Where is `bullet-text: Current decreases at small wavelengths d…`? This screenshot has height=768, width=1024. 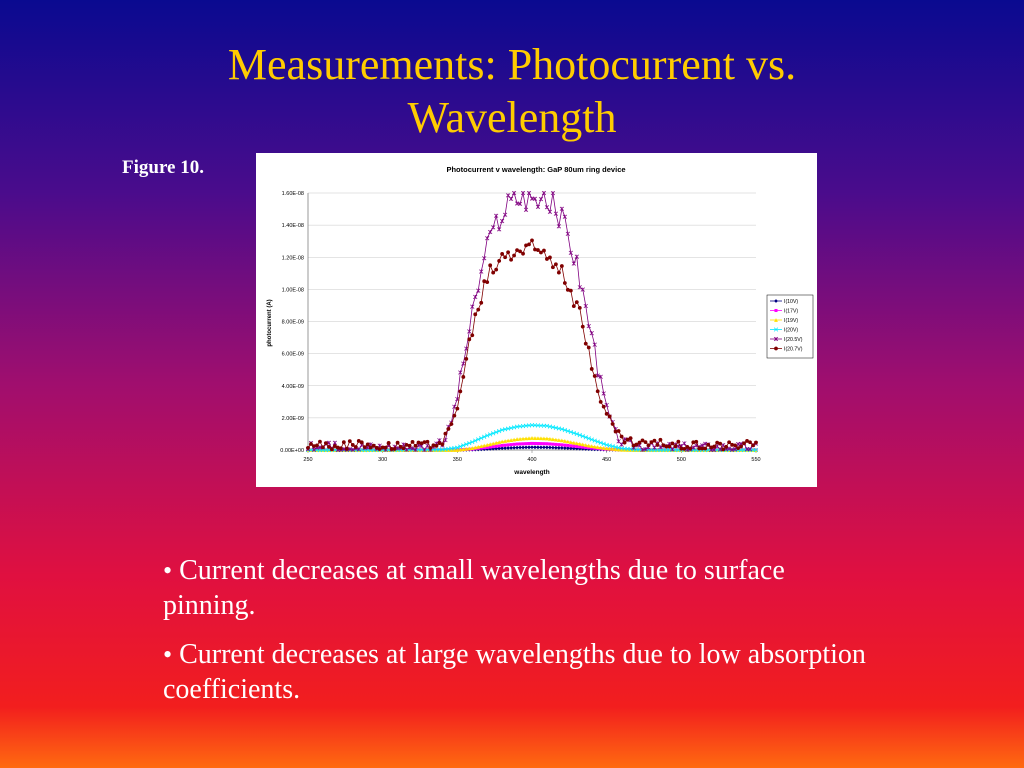
bullet-text: Current decreases at small wavelengths d… is located at coordinates (474, 588).